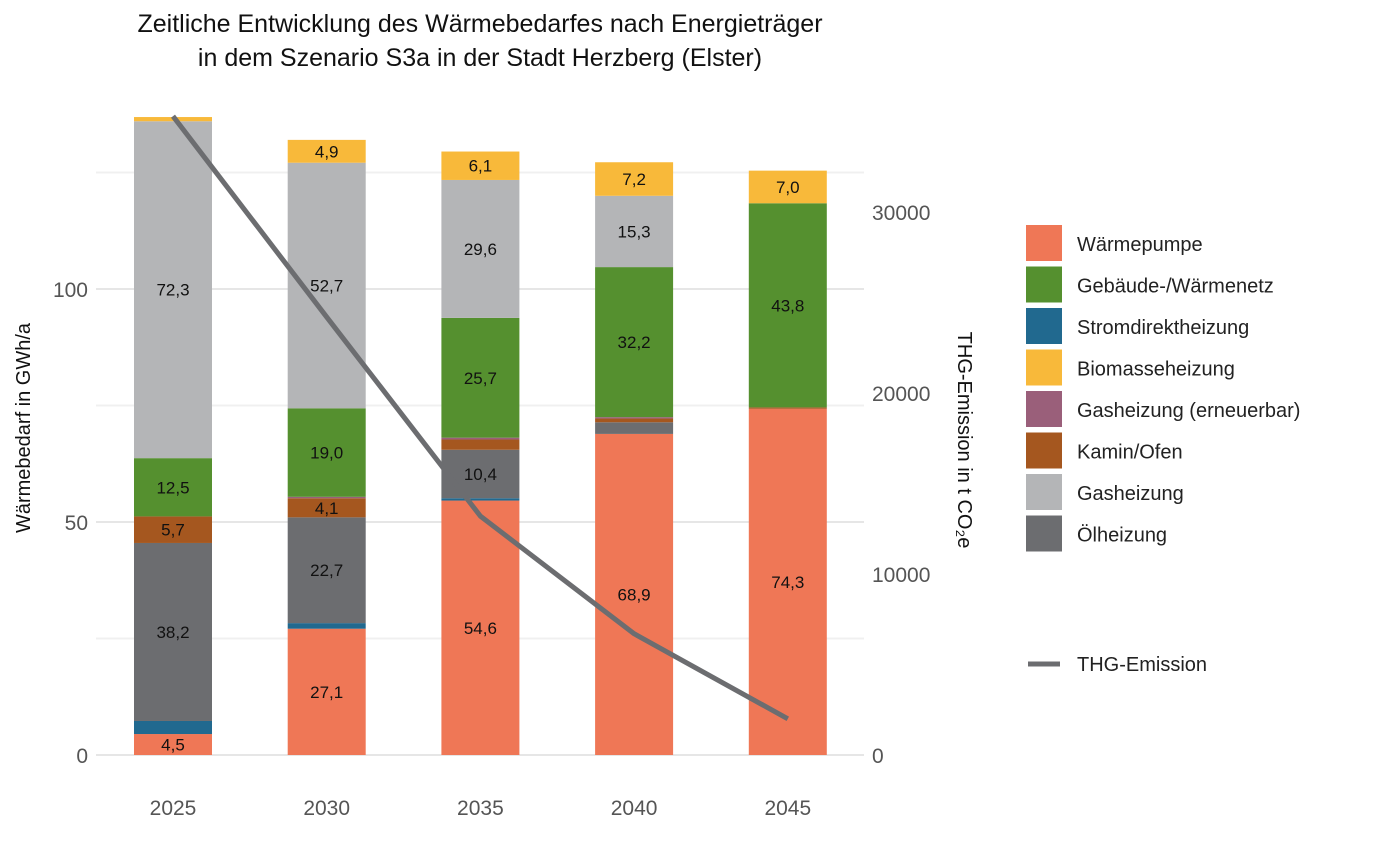 Image resolution: width=1384 pixels, height=867 pixels. I want to click on data-label: 43,8, so click(787, 305).